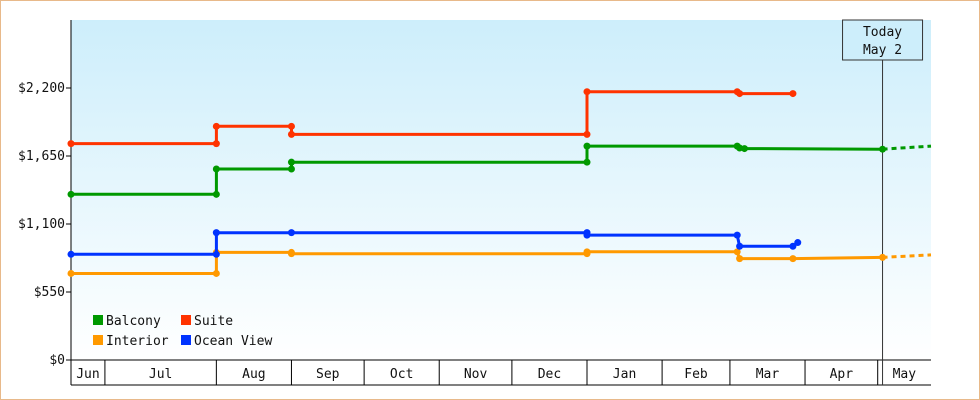 The width and height of the screenshot is (980, 400). What do you see at coordinates (49, 292) in the screenshot?
I see `y-tick-label: $550` at bounding box center [49, 292].